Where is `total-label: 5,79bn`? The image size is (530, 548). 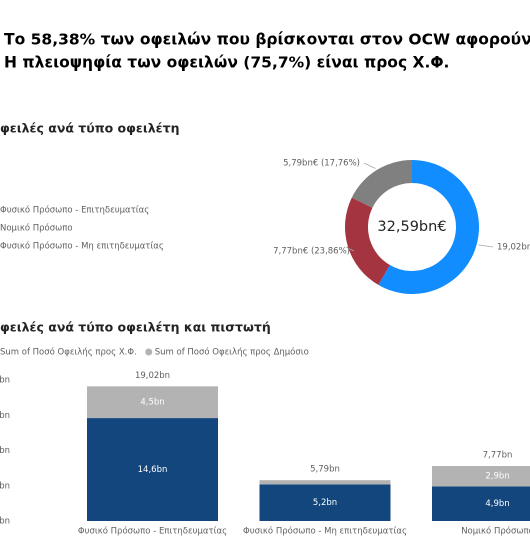 total-label: 5,79bn is located at coordinates (325, 470).